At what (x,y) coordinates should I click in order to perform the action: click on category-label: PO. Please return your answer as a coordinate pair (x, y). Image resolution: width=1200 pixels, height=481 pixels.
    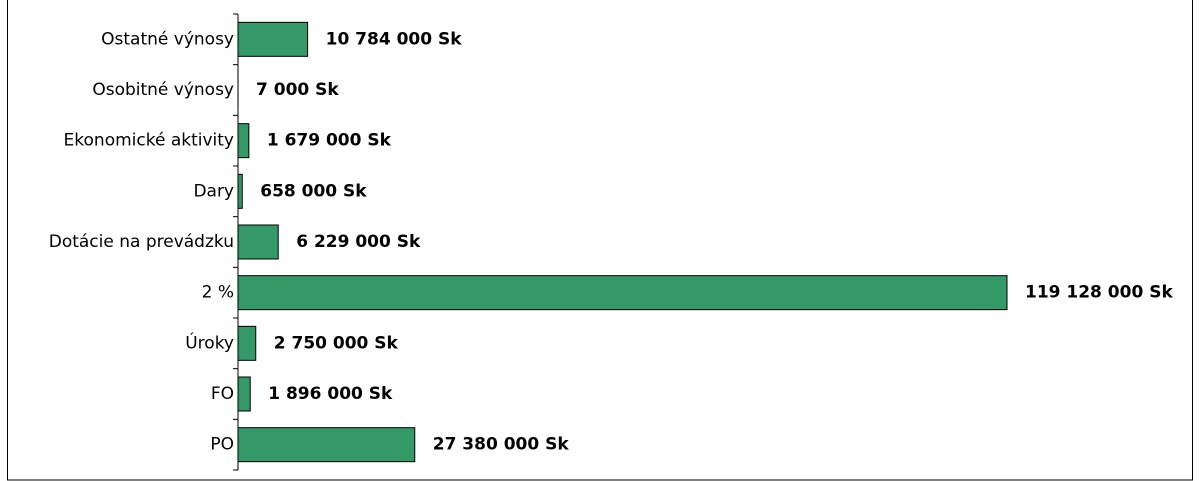
    Looking at the image, I should click on (222, 445).